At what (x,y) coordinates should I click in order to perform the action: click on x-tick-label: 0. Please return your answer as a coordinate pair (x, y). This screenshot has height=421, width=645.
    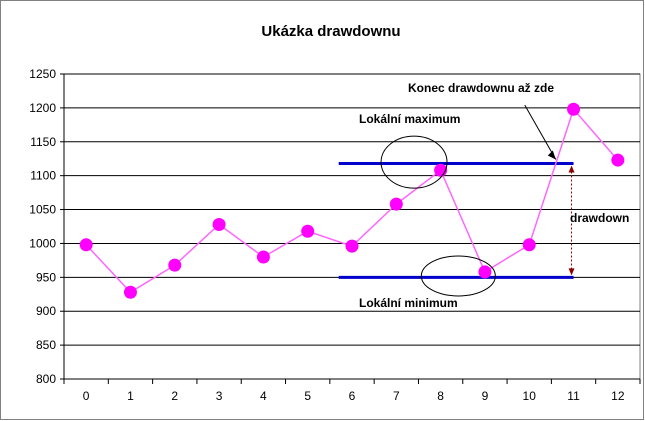
    Looking at the image, I should click on (86, 396).